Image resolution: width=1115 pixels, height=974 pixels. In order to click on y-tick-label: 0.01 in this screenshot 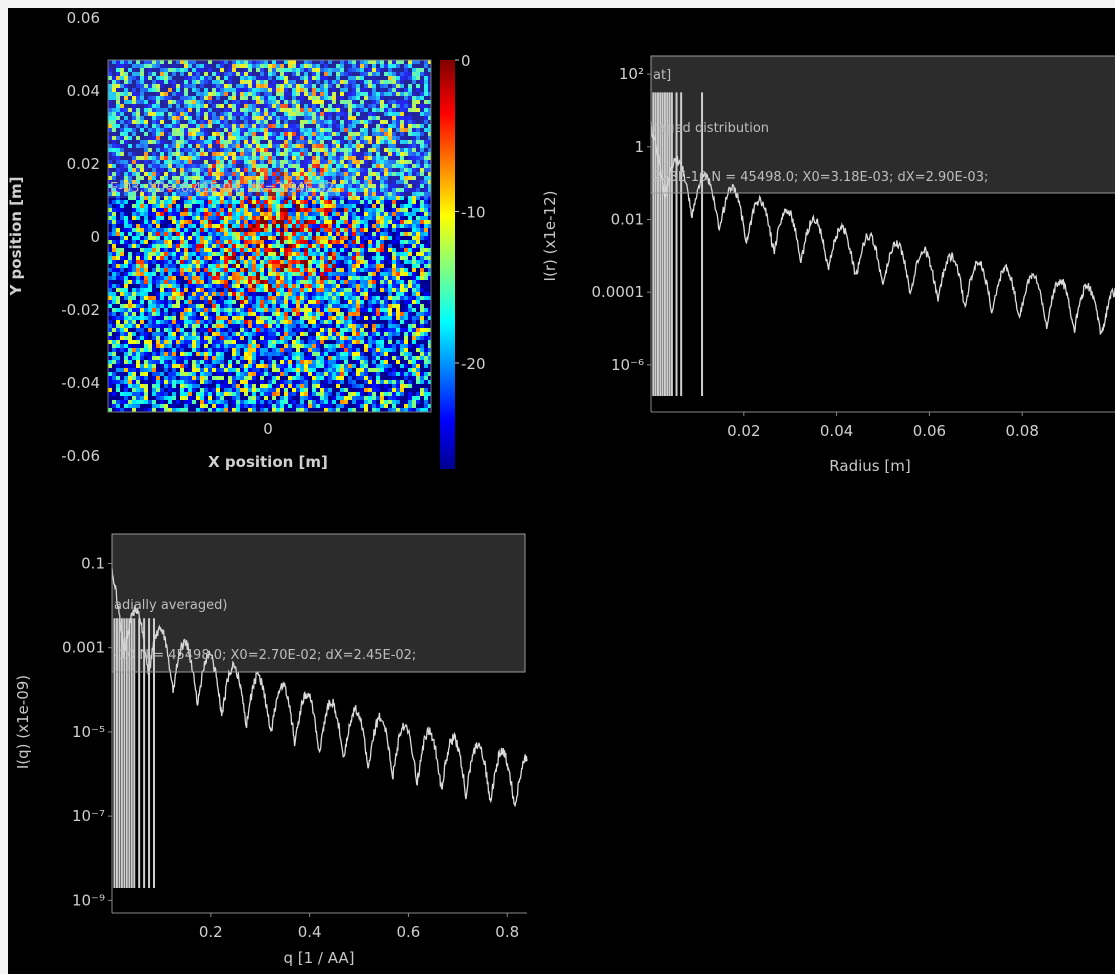, I will do `click(627, 219)`.